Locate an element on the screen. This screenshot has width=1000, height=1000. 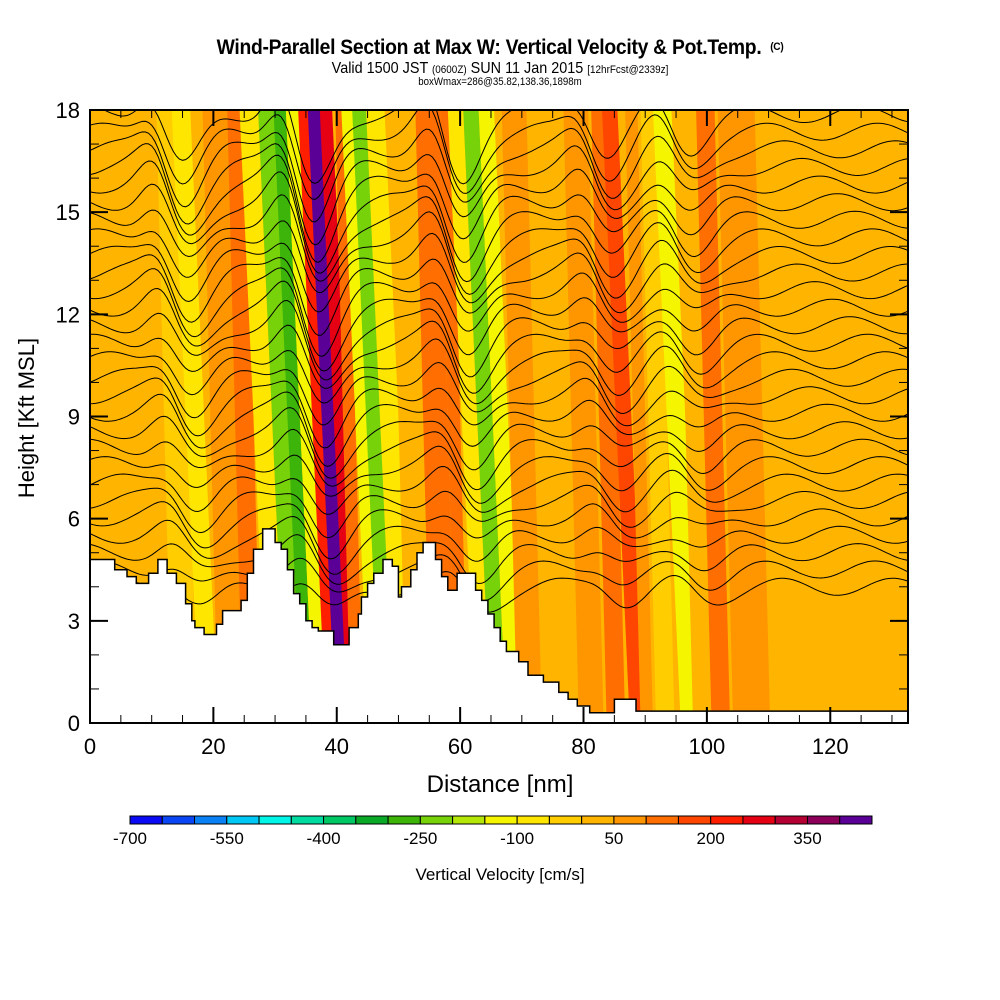
y-tick-label: 3 is located at coordinates (74, 621).